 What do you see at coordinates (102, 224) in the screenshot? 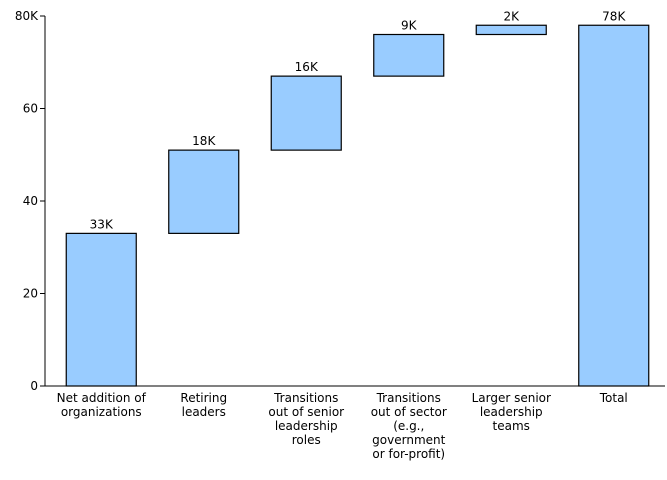
I see `value-label: 33K` at bounding box center [102, 224].